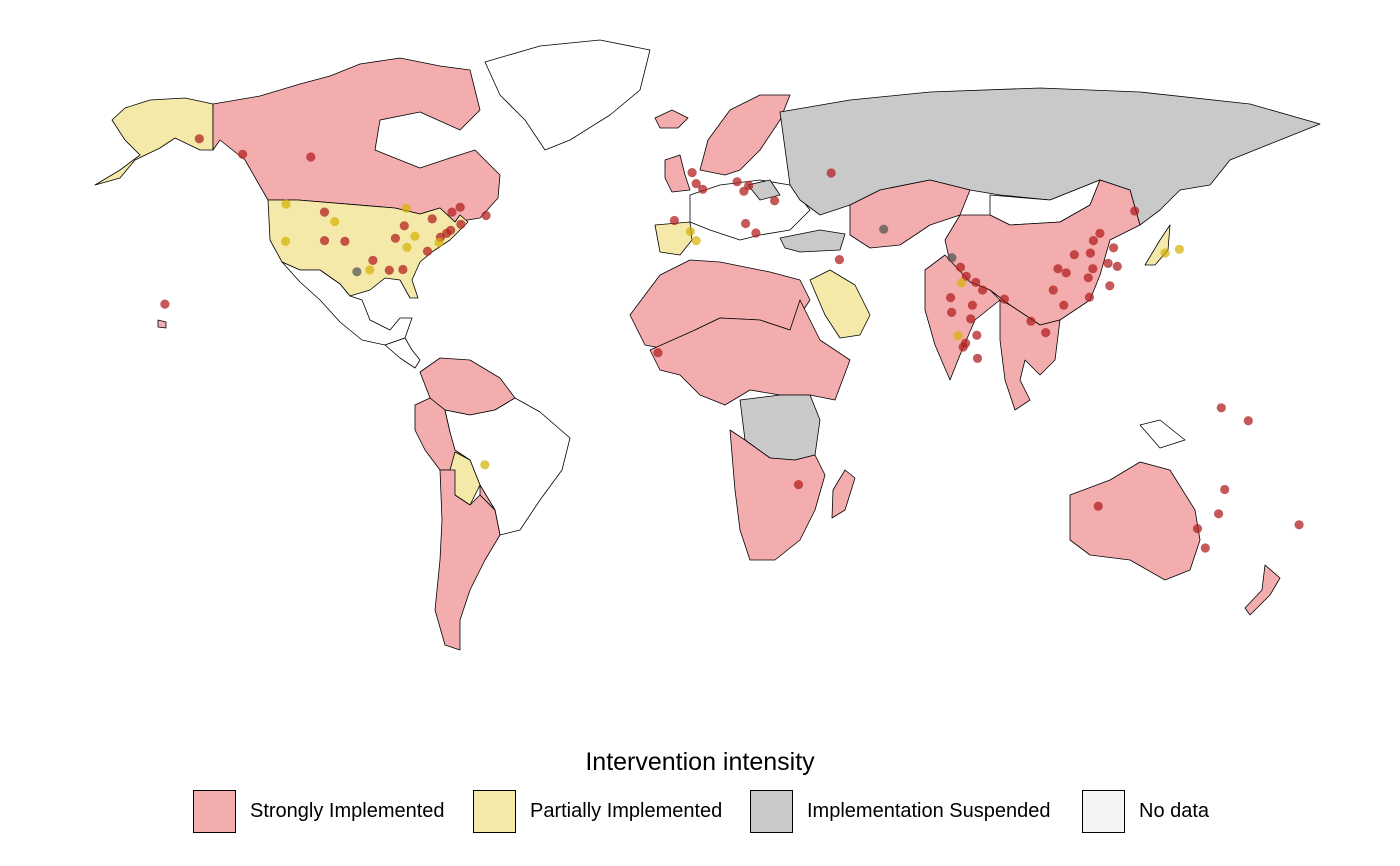 The height and width of the screenshot is (866, 1400). Describe the element at coordinates (356, 140) in the screenshot. I see `region-canada` at that location.